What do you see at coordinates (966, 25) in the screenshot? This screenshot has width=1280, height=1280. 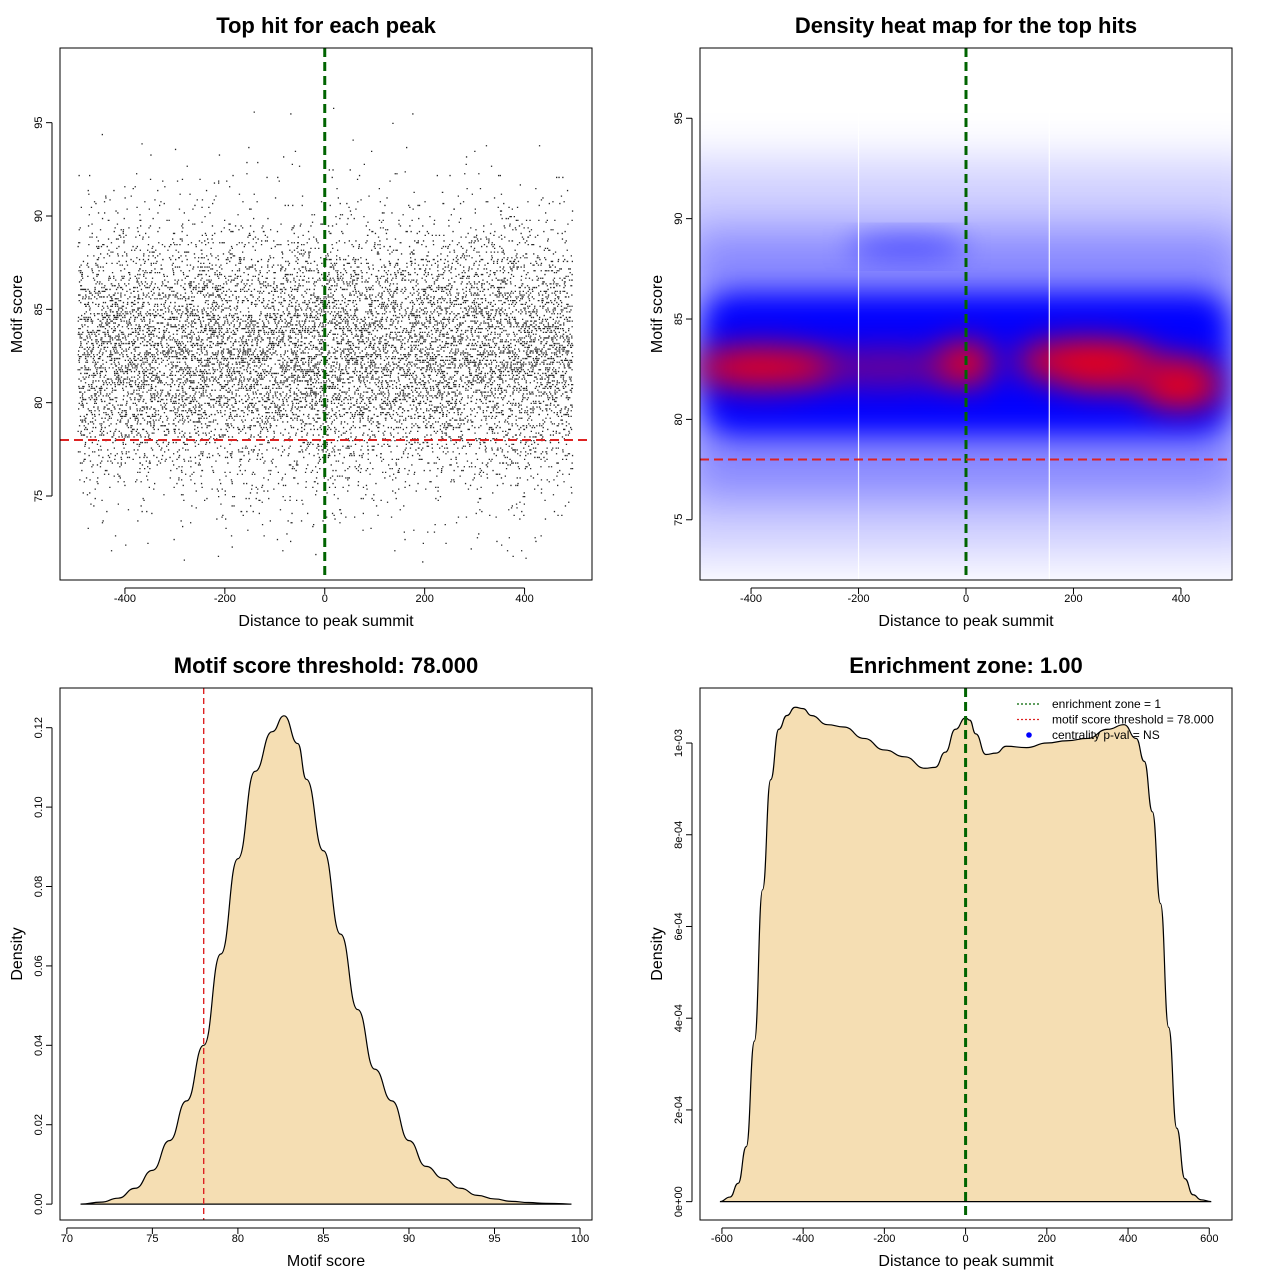 I see `chart-title: Density heat map for the top hits` at bounding box center [966, 25].